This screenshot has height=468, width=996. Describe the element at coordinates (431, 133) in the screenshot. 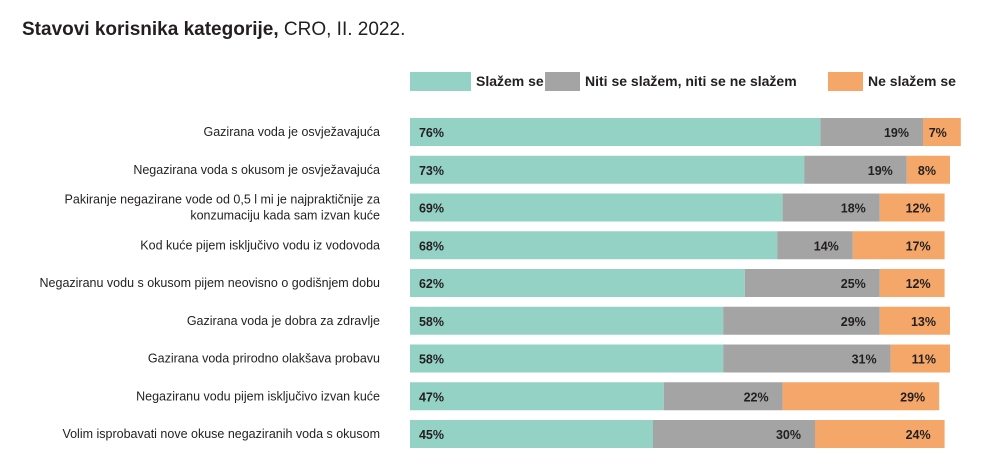

I see `data-label-agree: 76%` at that location.